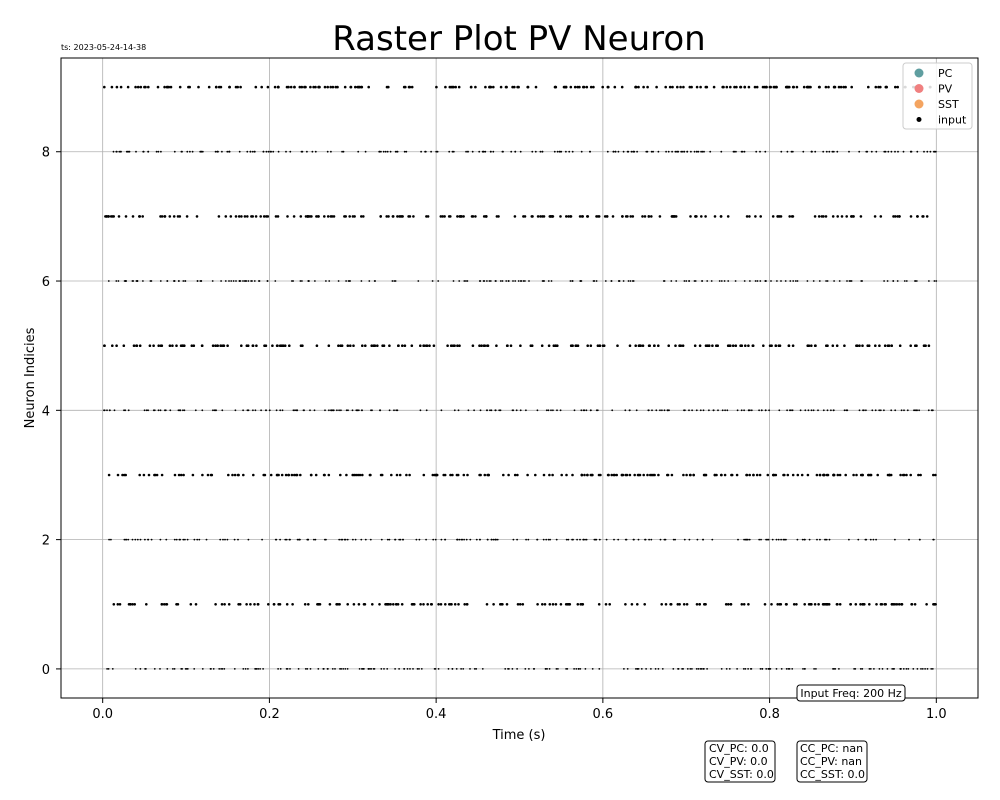 This screenshot has height=800, width=1000. Describe the element at coordinates (518, 39) in the screenshot. I see `chart-title: Raster Plot PV Neuron` at that location.